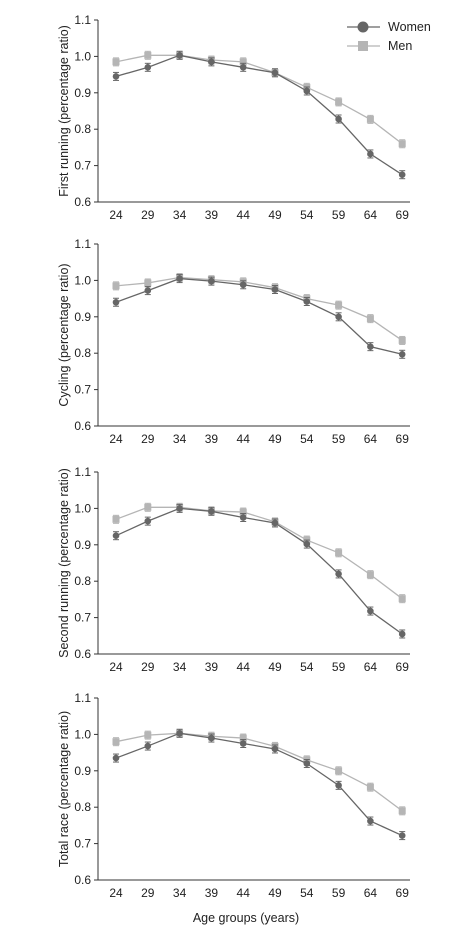 The height and width of the screenshot is (939, 474). Describe the element at coordinates (371, 215) in the screenshot. I see `x-tick-label: 64` at that location.